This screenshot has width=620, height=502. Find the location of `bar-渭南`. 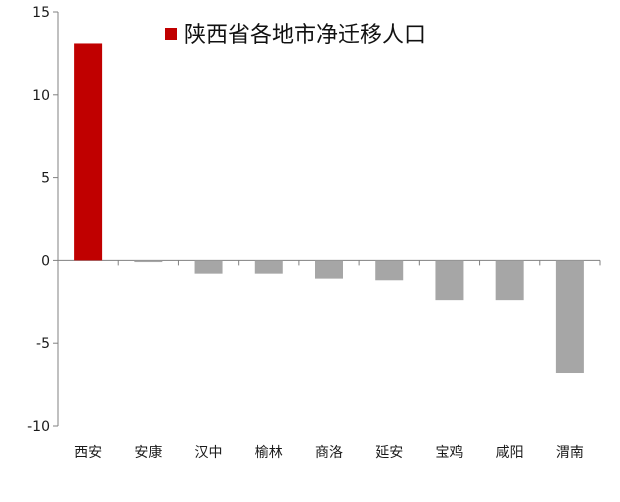

bar-渭南 is located at coordinates (569, 317).